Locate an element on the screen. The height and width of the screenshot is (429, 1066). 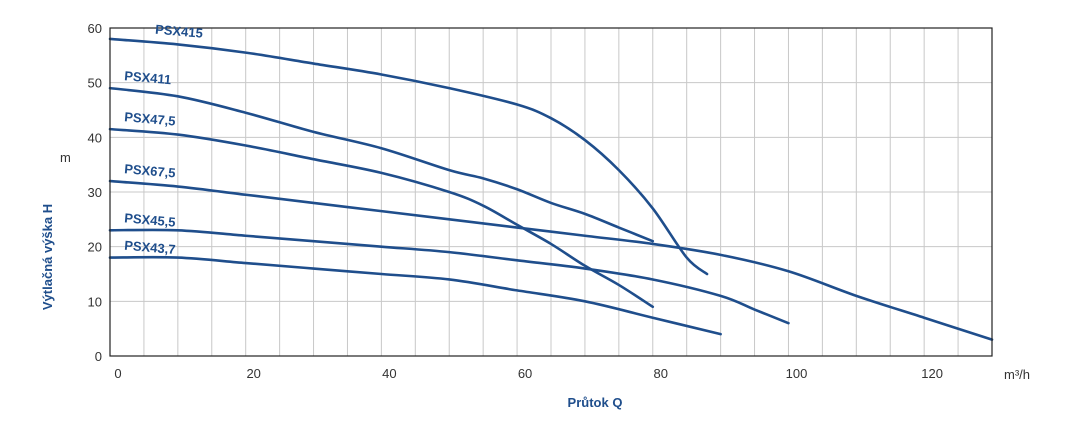
y-axis-title: Výtlačná výška H is located at coordinates (47, 257).